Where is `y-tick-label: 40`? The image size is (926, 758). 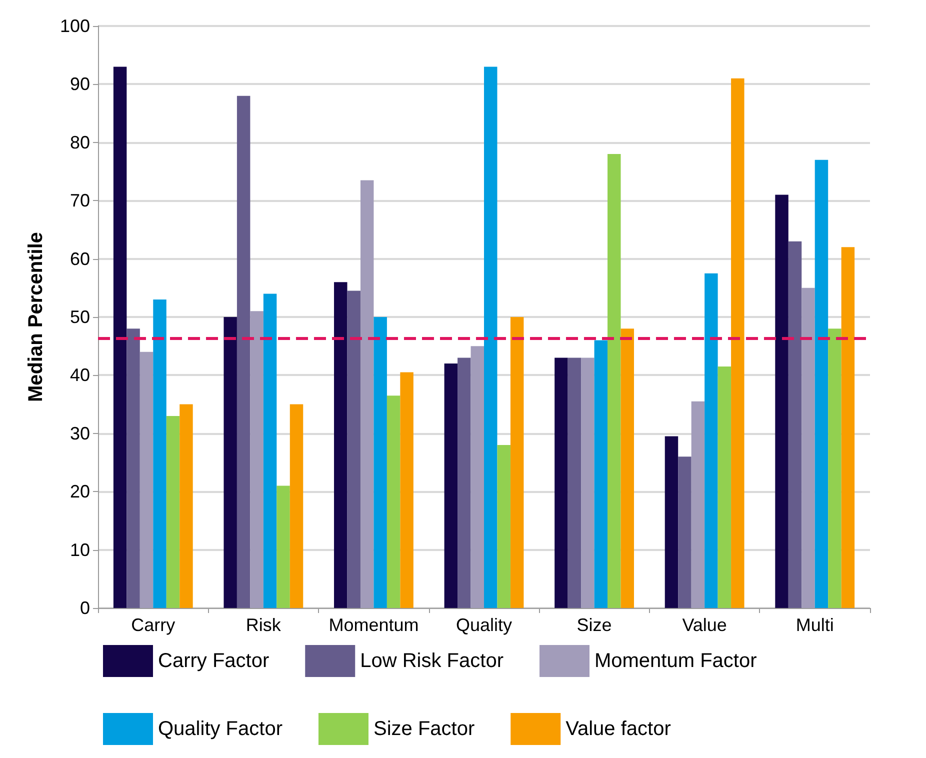
y-tick-label: 40 is located at coordinates (80, 375).